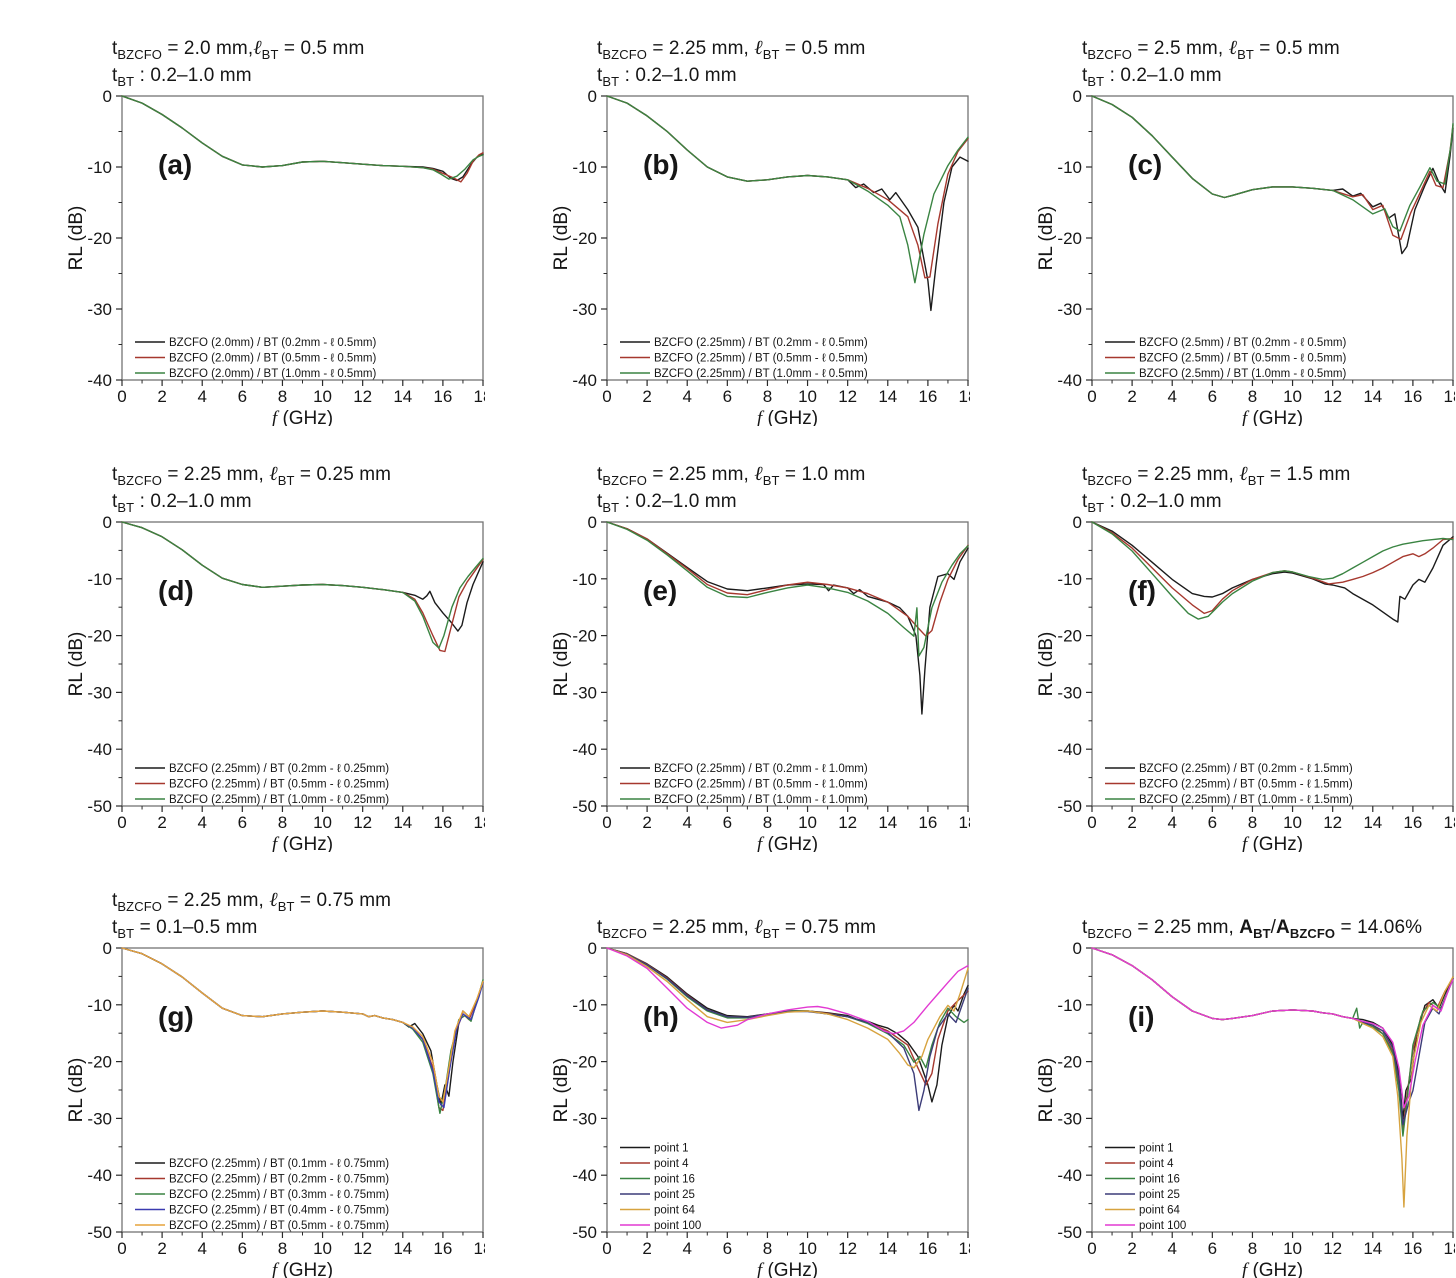 The height and width of the screenshot is (1278, 1456). Describe the element at coordinates (731, 49) in the screenshot. I see `title-line: tBZCFO = 2.25 mm, ℓBT = 0.5 mm` at that location.